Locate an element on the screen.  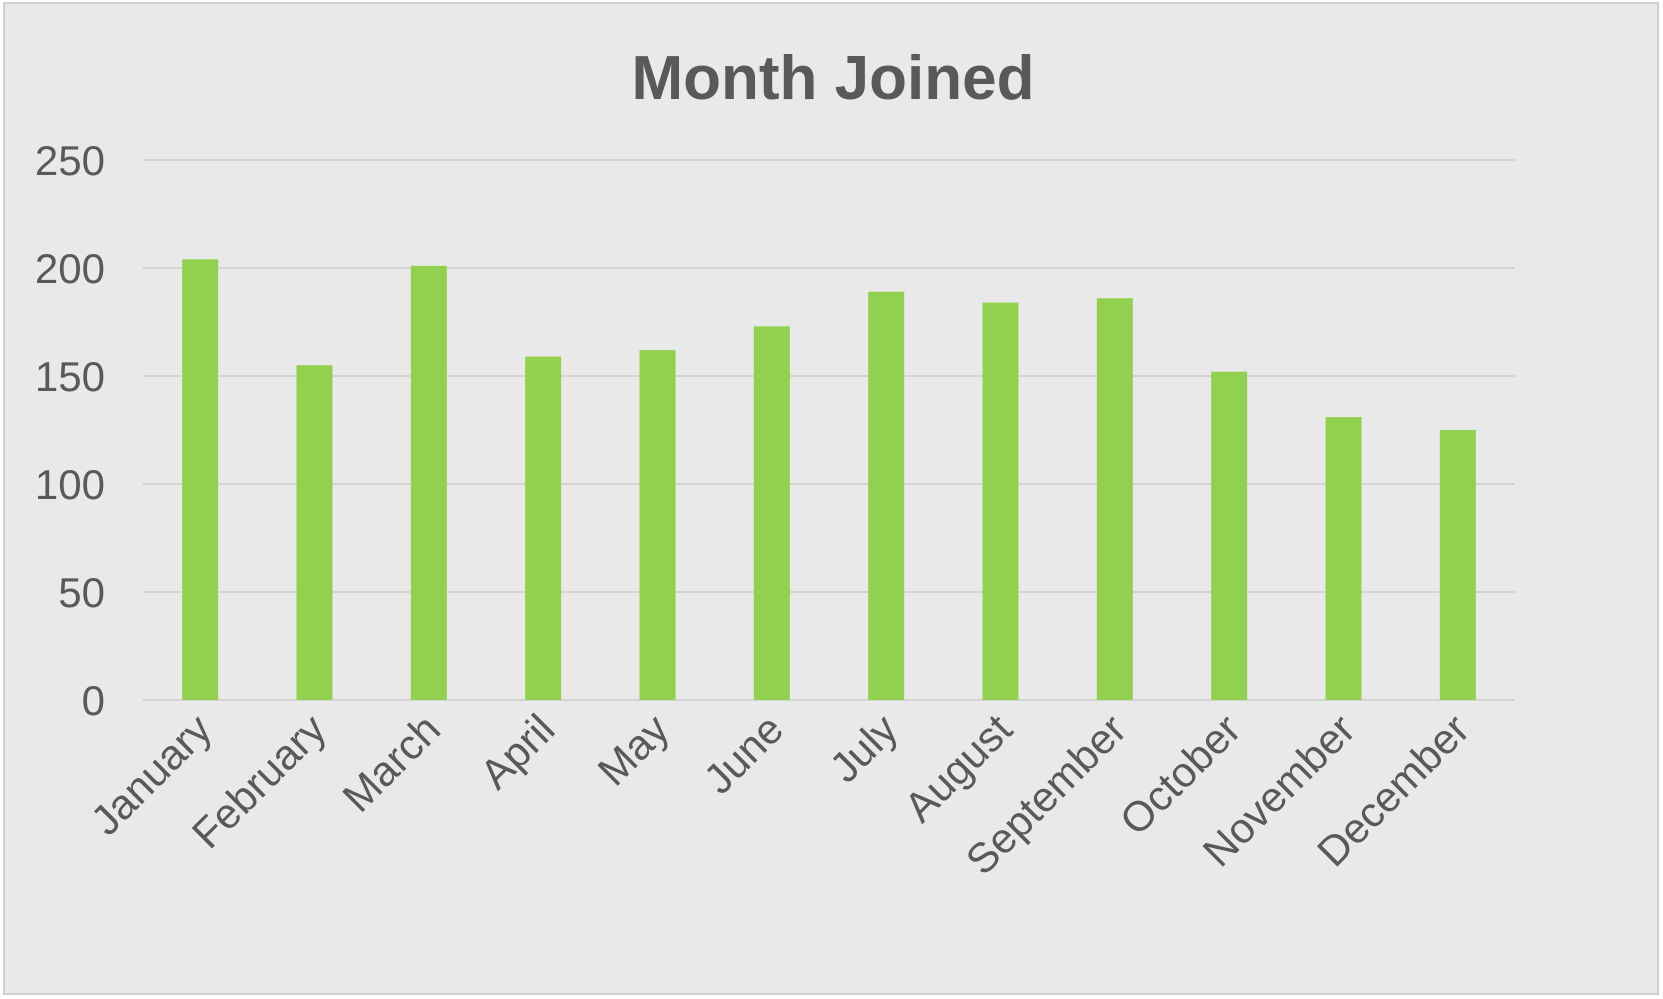
y-tick-label: 200 is located at coordinates (70, 268).